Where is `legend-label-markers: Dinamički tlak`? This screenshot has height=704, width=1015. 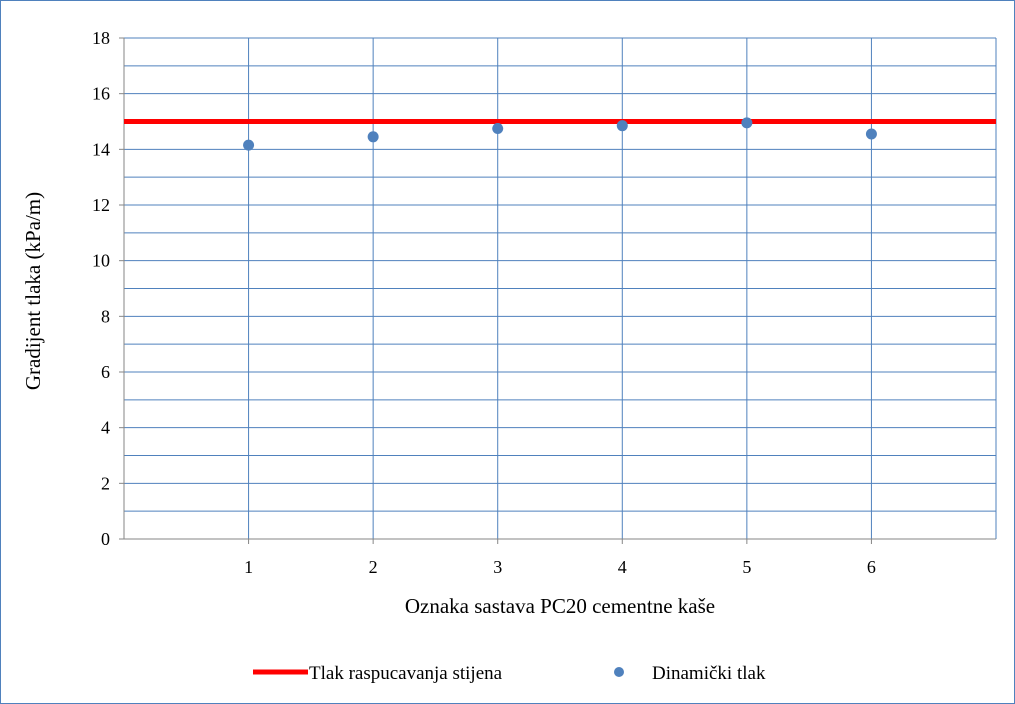 legend-label-markers: Dinamički tlak is located at coordinates (709, 673).